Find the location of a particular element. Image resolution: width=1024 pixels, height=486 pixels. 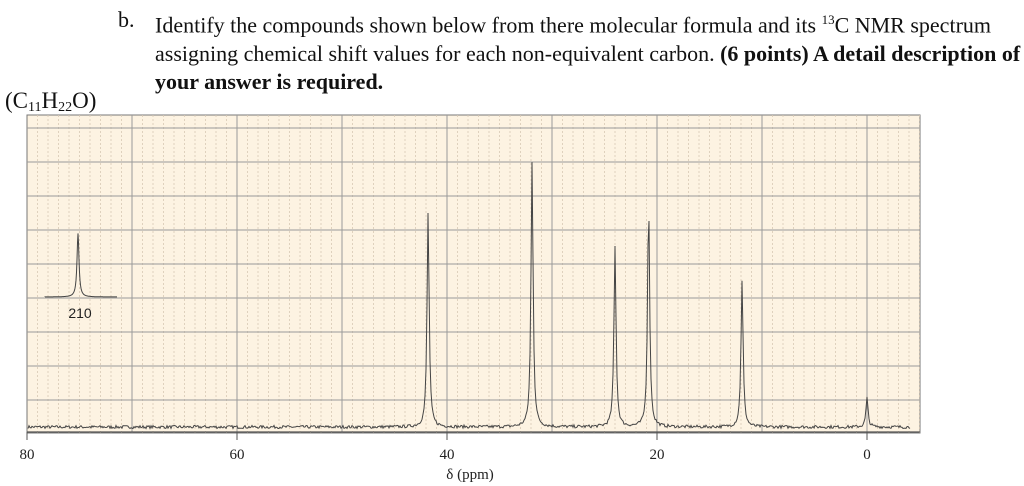

x-axis-label: δ (ppm) is located at coordinates (469, 475).